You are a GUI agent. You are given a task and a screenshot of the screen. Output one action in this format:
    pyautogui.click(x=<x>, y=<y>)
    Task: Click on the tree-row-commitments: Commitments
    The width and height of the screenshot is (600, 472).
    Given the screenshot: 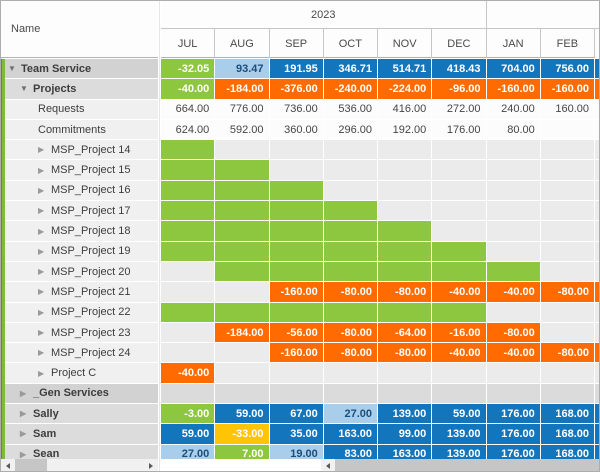 What is the action you would take?
    pyautogui.click(x=79, y=130)
    